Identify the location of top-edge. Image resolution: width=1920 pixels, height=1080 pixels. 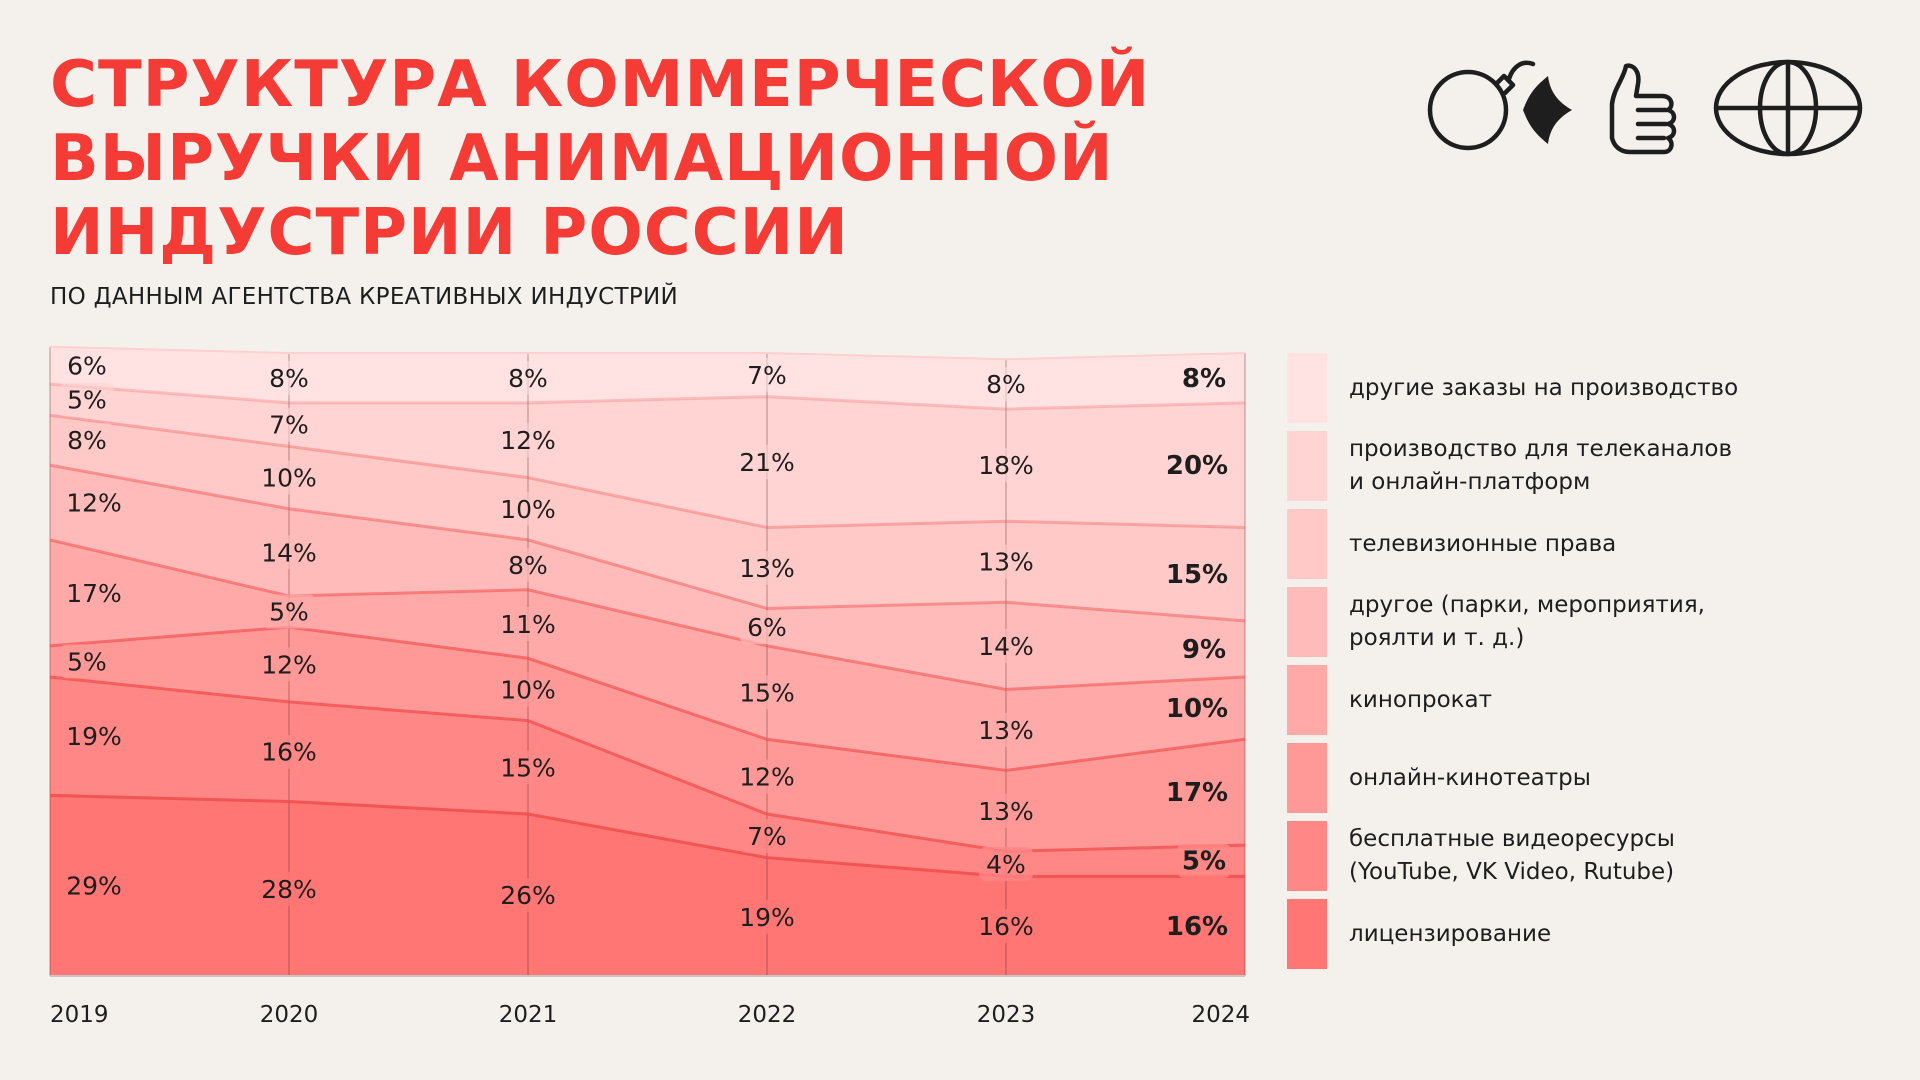
(647, 353).